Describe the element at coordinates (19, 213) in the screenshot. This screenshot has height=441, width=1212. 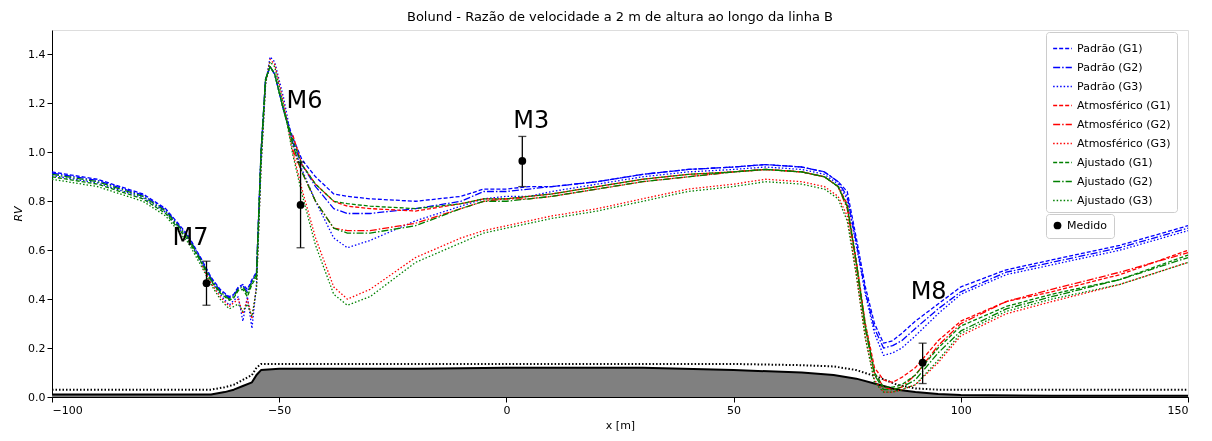
I see `y-axis-title: RV` at that location.